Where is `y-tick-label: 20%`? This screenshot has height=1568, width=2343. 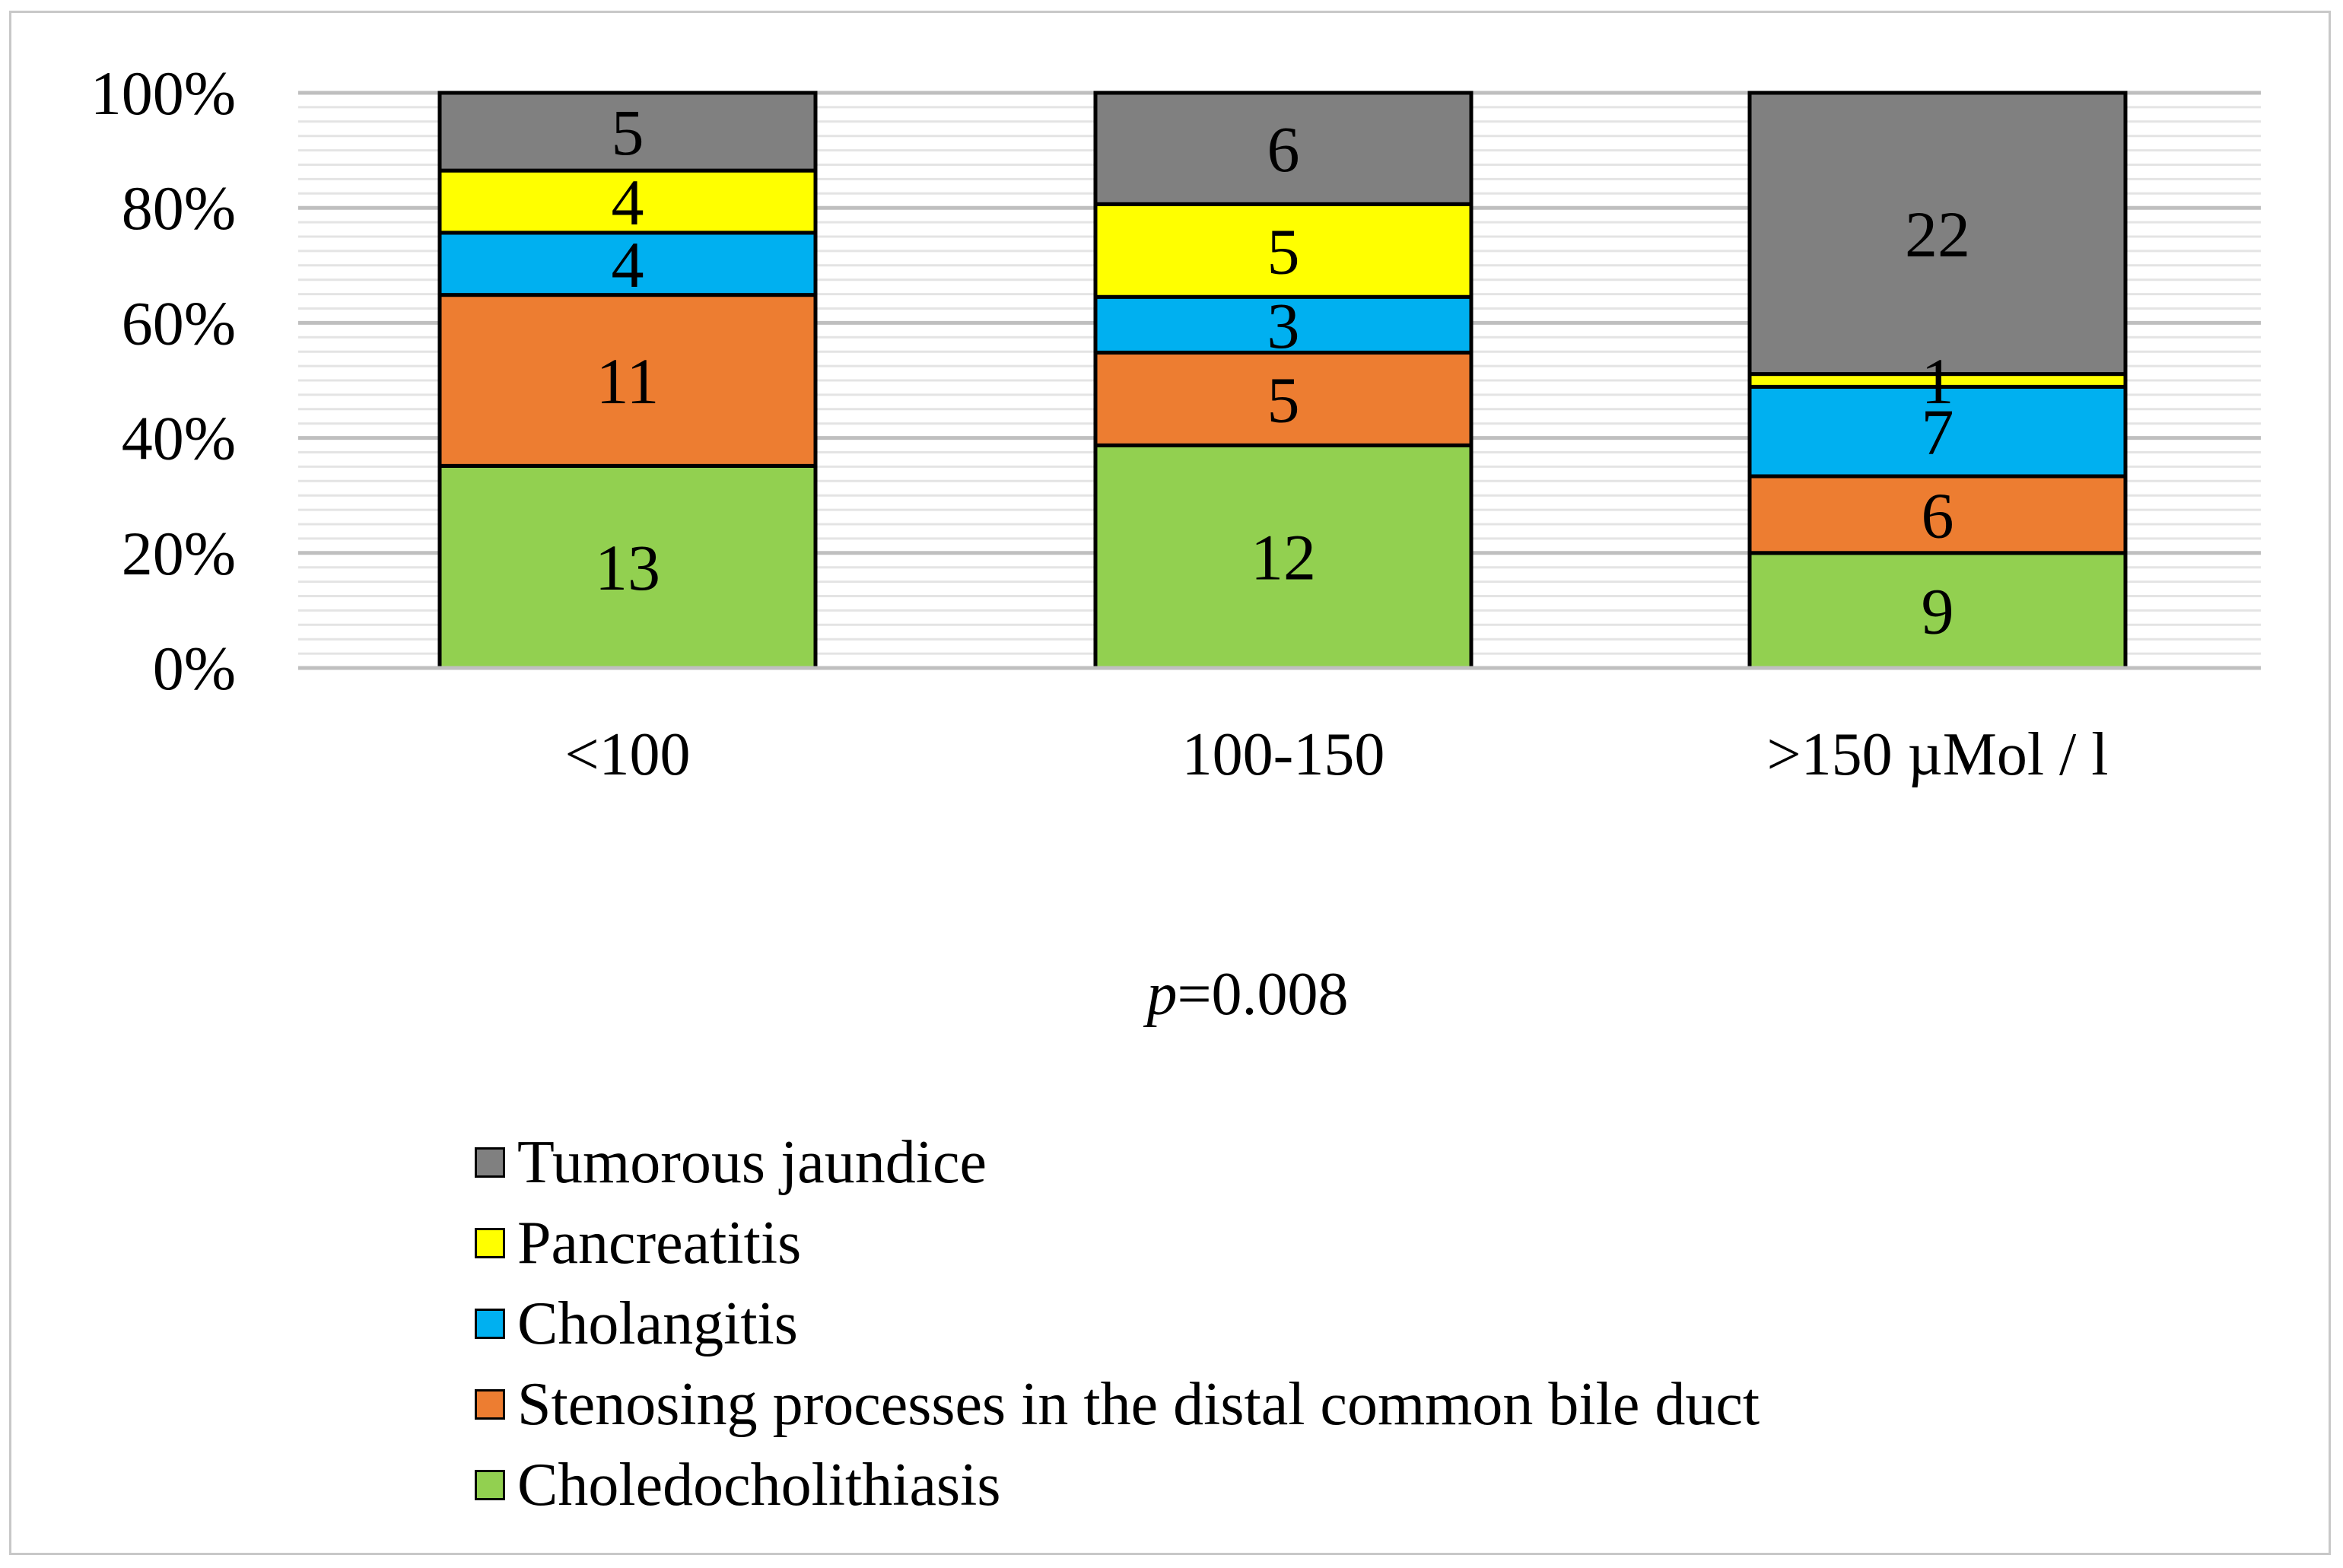
y-tick-label: 20% is located at coordinates (179, 553).